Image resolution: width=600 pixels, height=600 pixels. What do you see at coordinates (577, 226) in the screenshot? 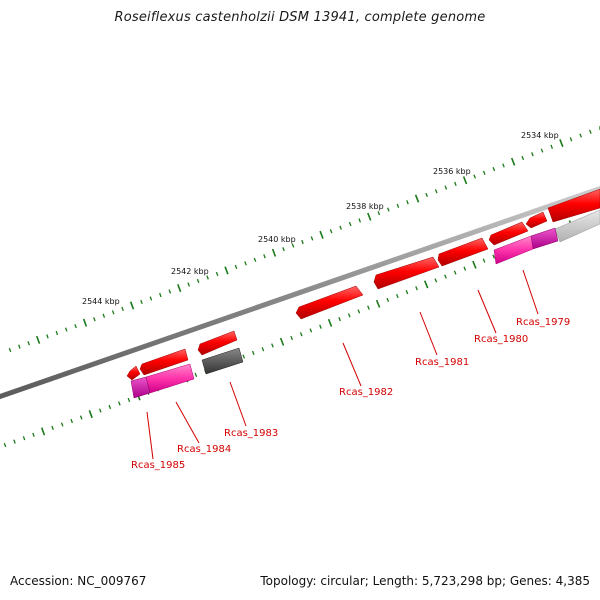
I see `gene-feature-light` at bounding box center [577, 226].